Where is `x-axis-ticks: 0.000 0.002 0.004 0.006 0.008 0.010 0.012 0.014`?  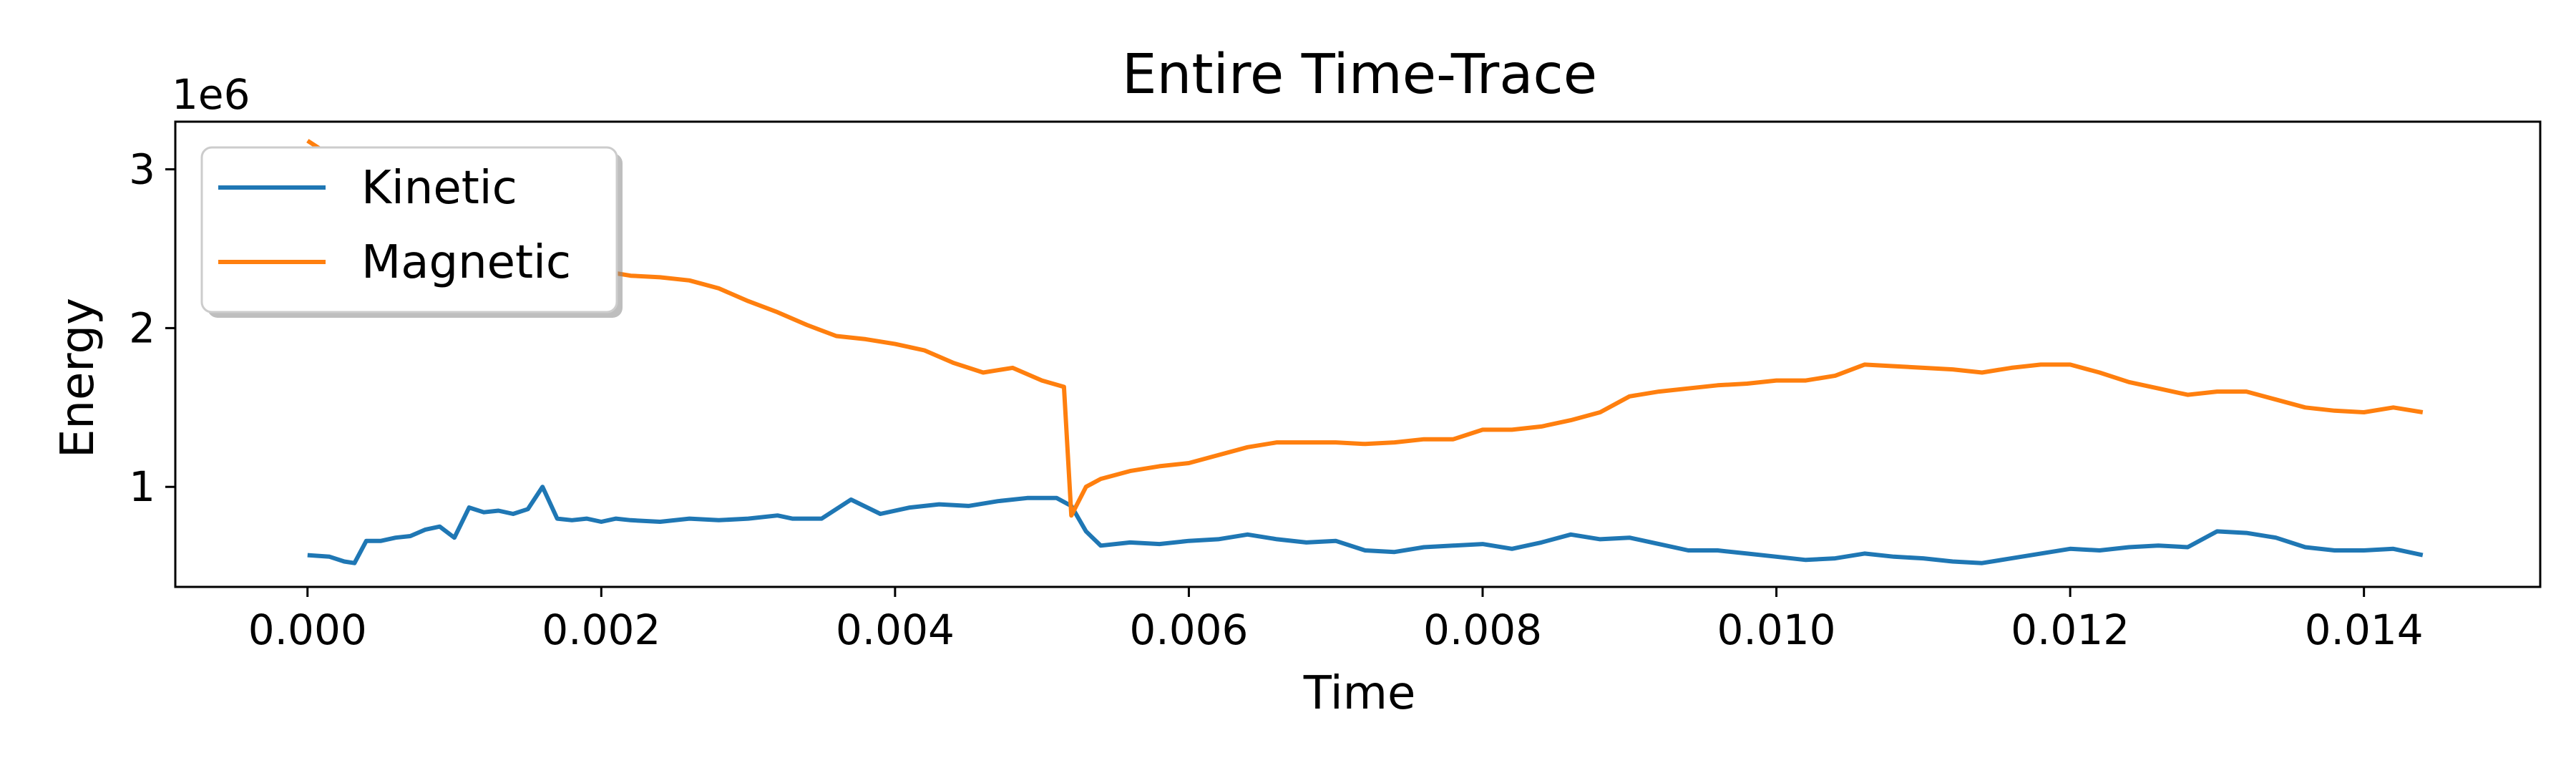
x-axis-ticks: 0.000 0.002 0.004 0.006 0.008 0.010 0.012 0.014 is located at coordinates (1336, 620).